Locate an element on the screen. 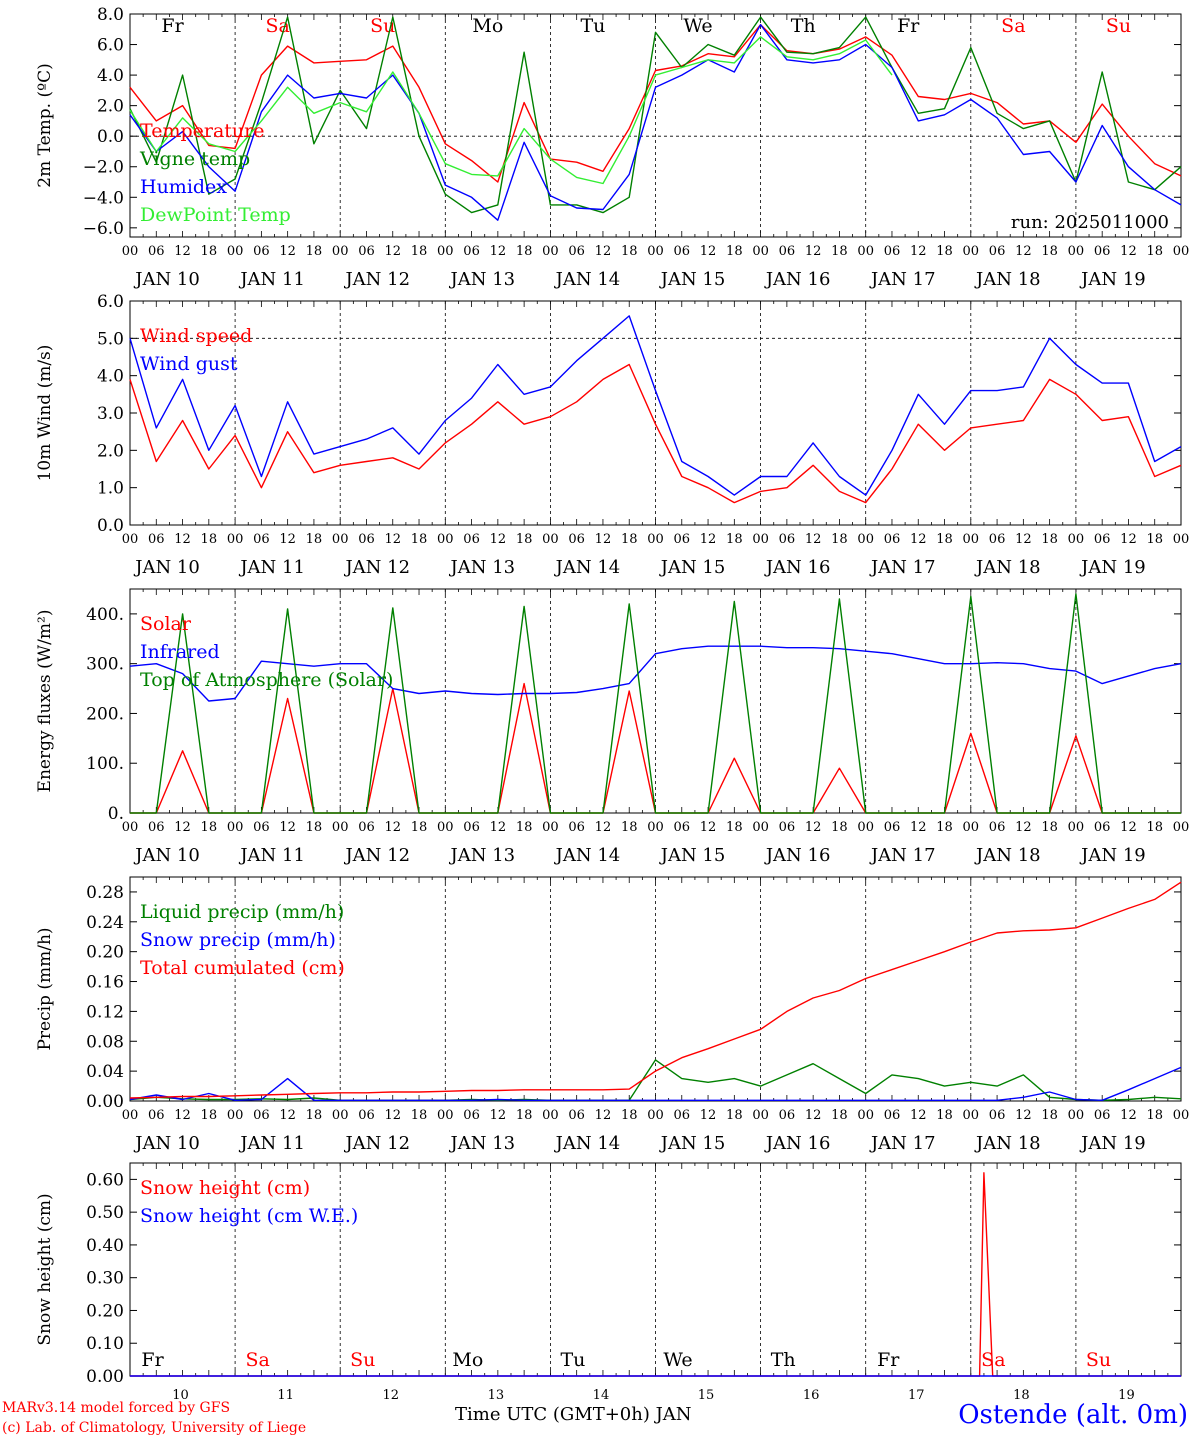  plot-frame is located at coordinates (655, 413).